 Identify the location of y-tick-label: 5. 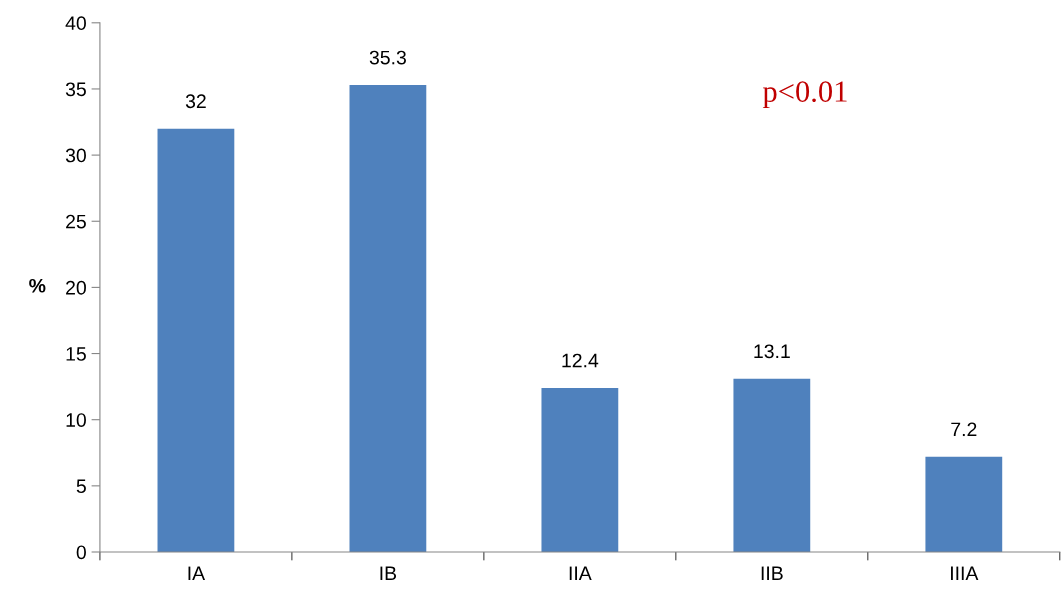
(81, 486).